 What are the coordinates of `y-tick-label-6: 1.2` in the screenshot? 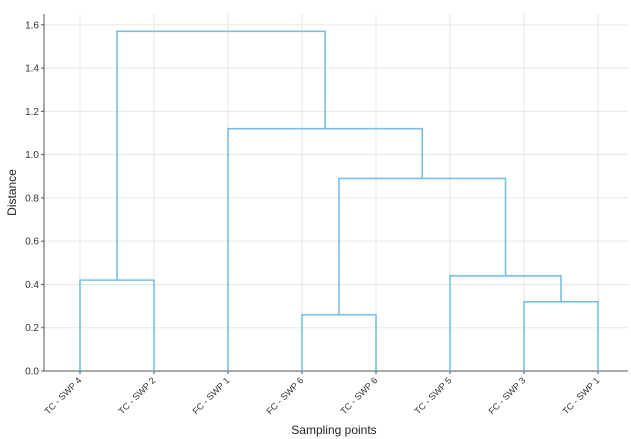 It's located at (32, 112).